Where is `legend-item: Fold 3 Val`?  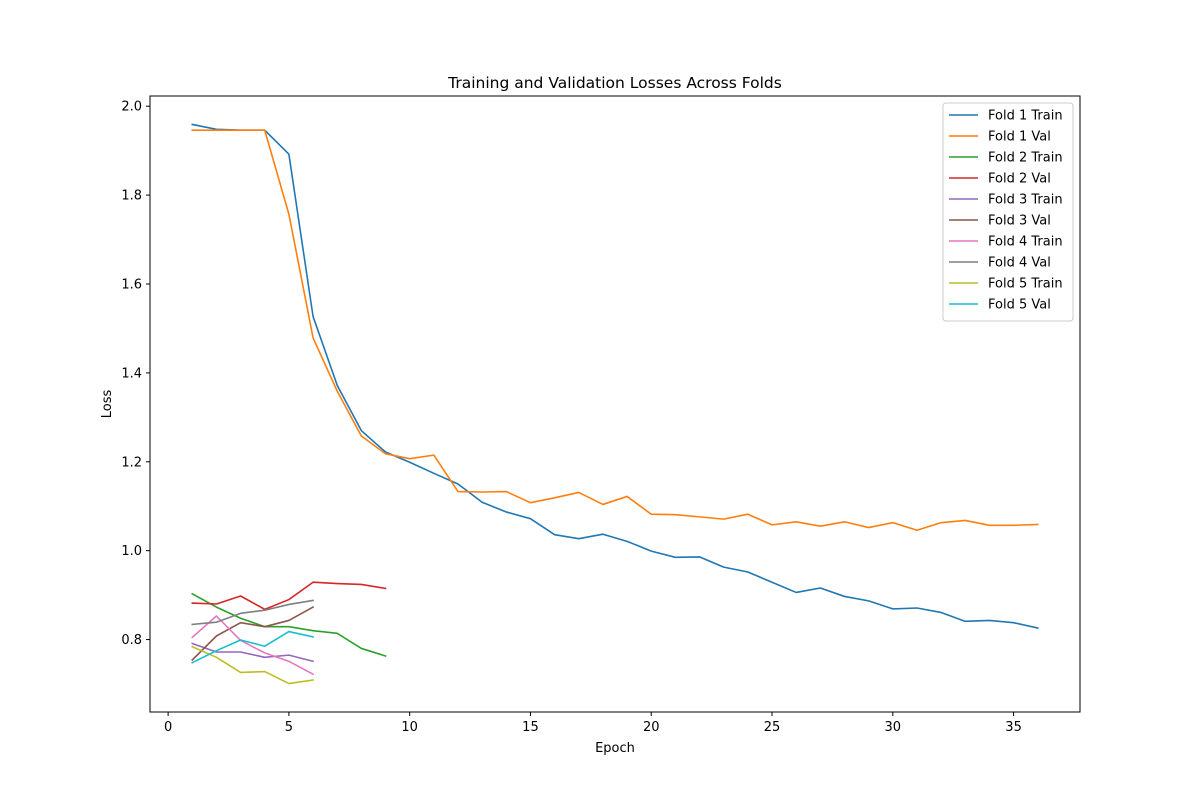
legend-item: Fold 3 Val is located at coordinates (1000, 221).